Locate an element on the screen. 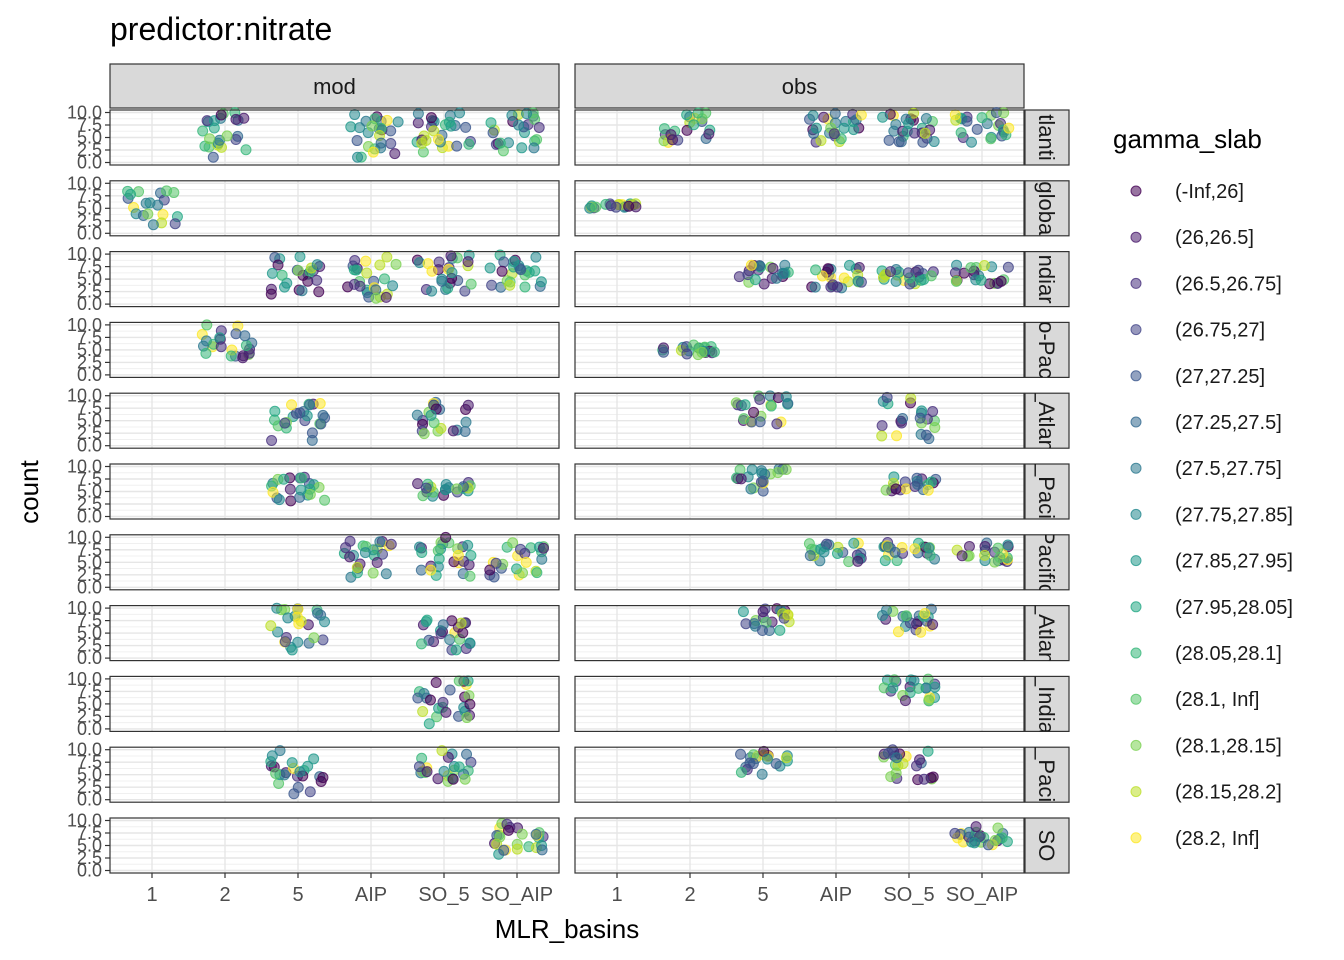 Image resolution: width=1344 pixels, height=960 pixels. row-strip-label: _Atlan is located at coordinates (1046, 632).